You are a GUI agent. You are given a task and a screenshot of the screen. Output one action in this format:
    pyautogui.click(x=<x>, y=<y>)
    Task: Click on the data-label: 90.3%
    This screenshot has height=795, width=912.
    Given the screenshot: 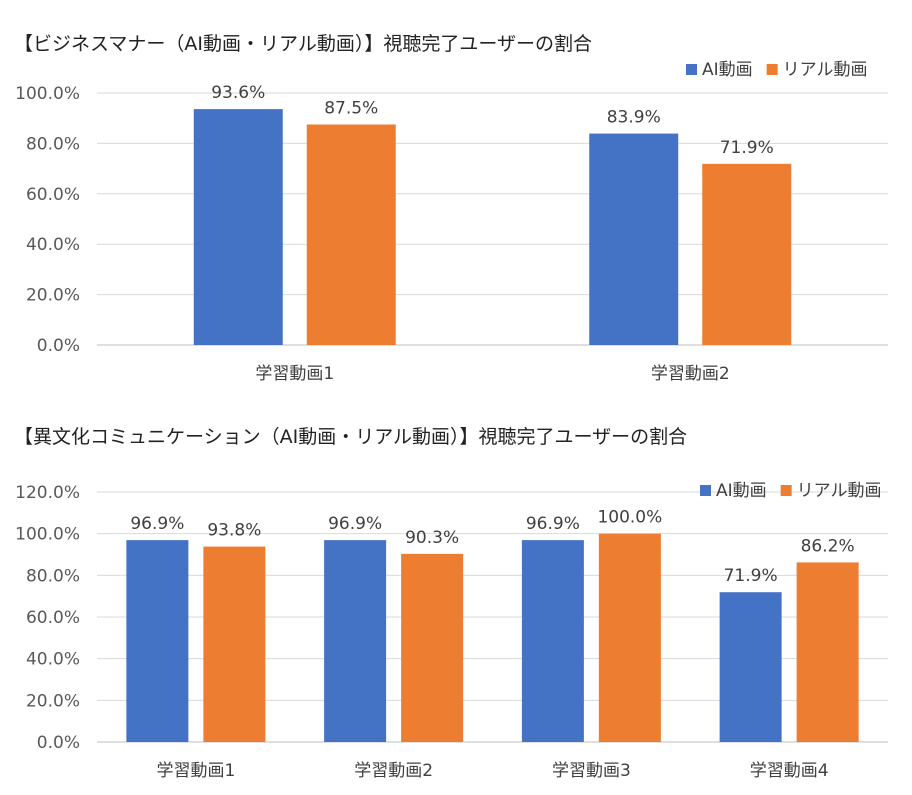 What is the action you would take?
    pyautogui.click(x=432, y=538)
    